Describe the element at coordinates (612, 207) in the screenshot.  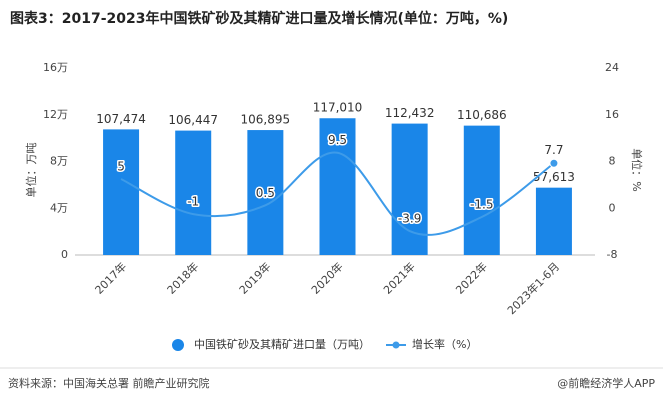
I see `y2-tick-label: 0` at that location.